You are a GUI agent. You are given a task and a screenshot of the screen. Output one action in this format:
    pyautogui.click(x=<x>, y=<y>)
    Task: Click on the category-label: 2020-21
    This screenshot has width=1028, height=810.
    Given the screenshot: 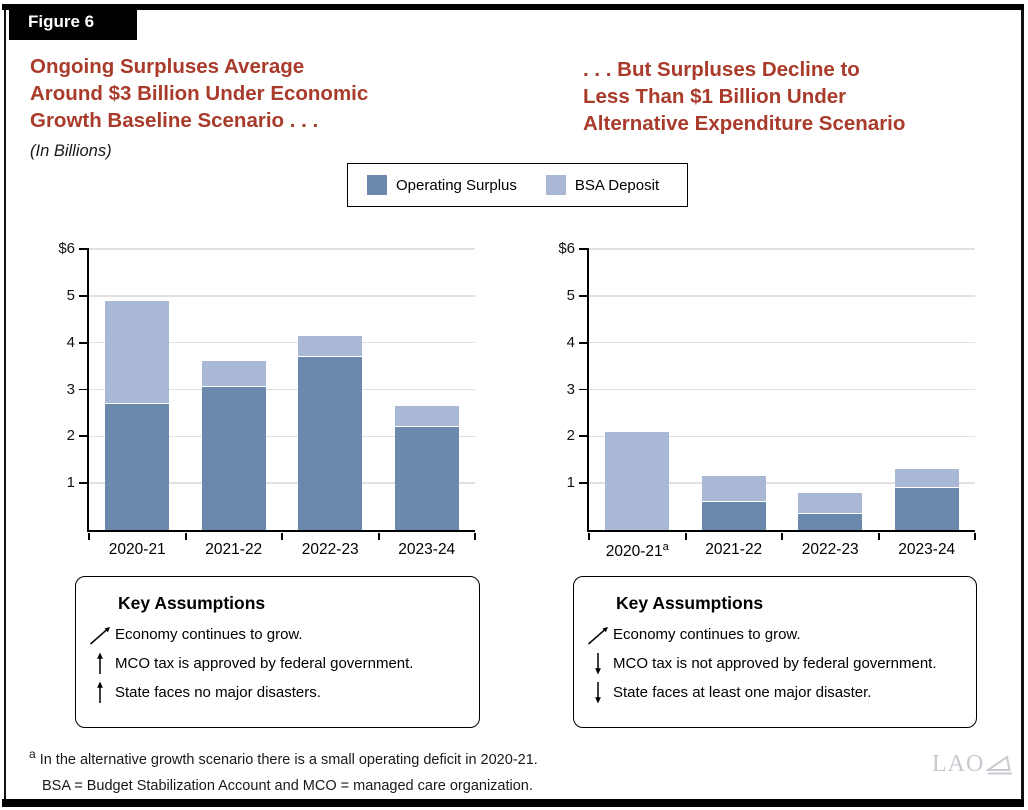 What is the action you would take?
    pyautogui.click(x=137, y=549)
    